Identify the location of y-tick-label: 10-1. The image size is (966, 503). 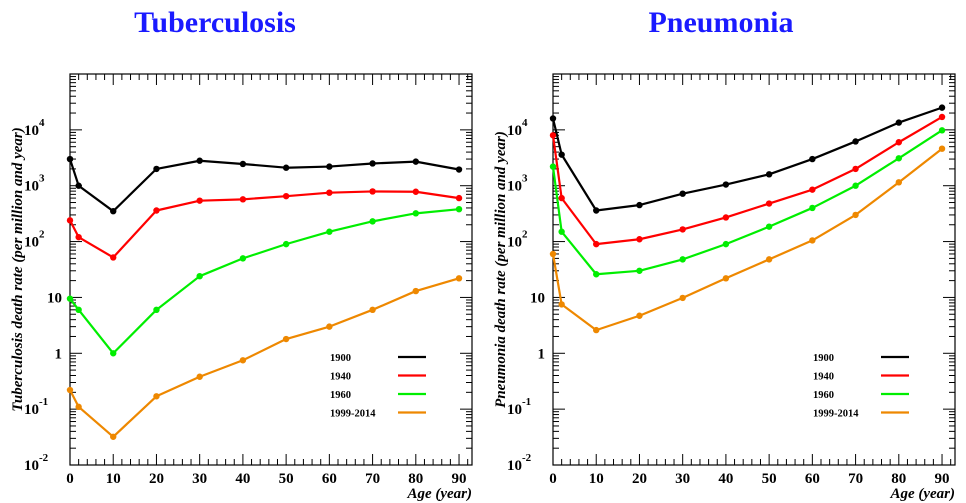
(36, 407).